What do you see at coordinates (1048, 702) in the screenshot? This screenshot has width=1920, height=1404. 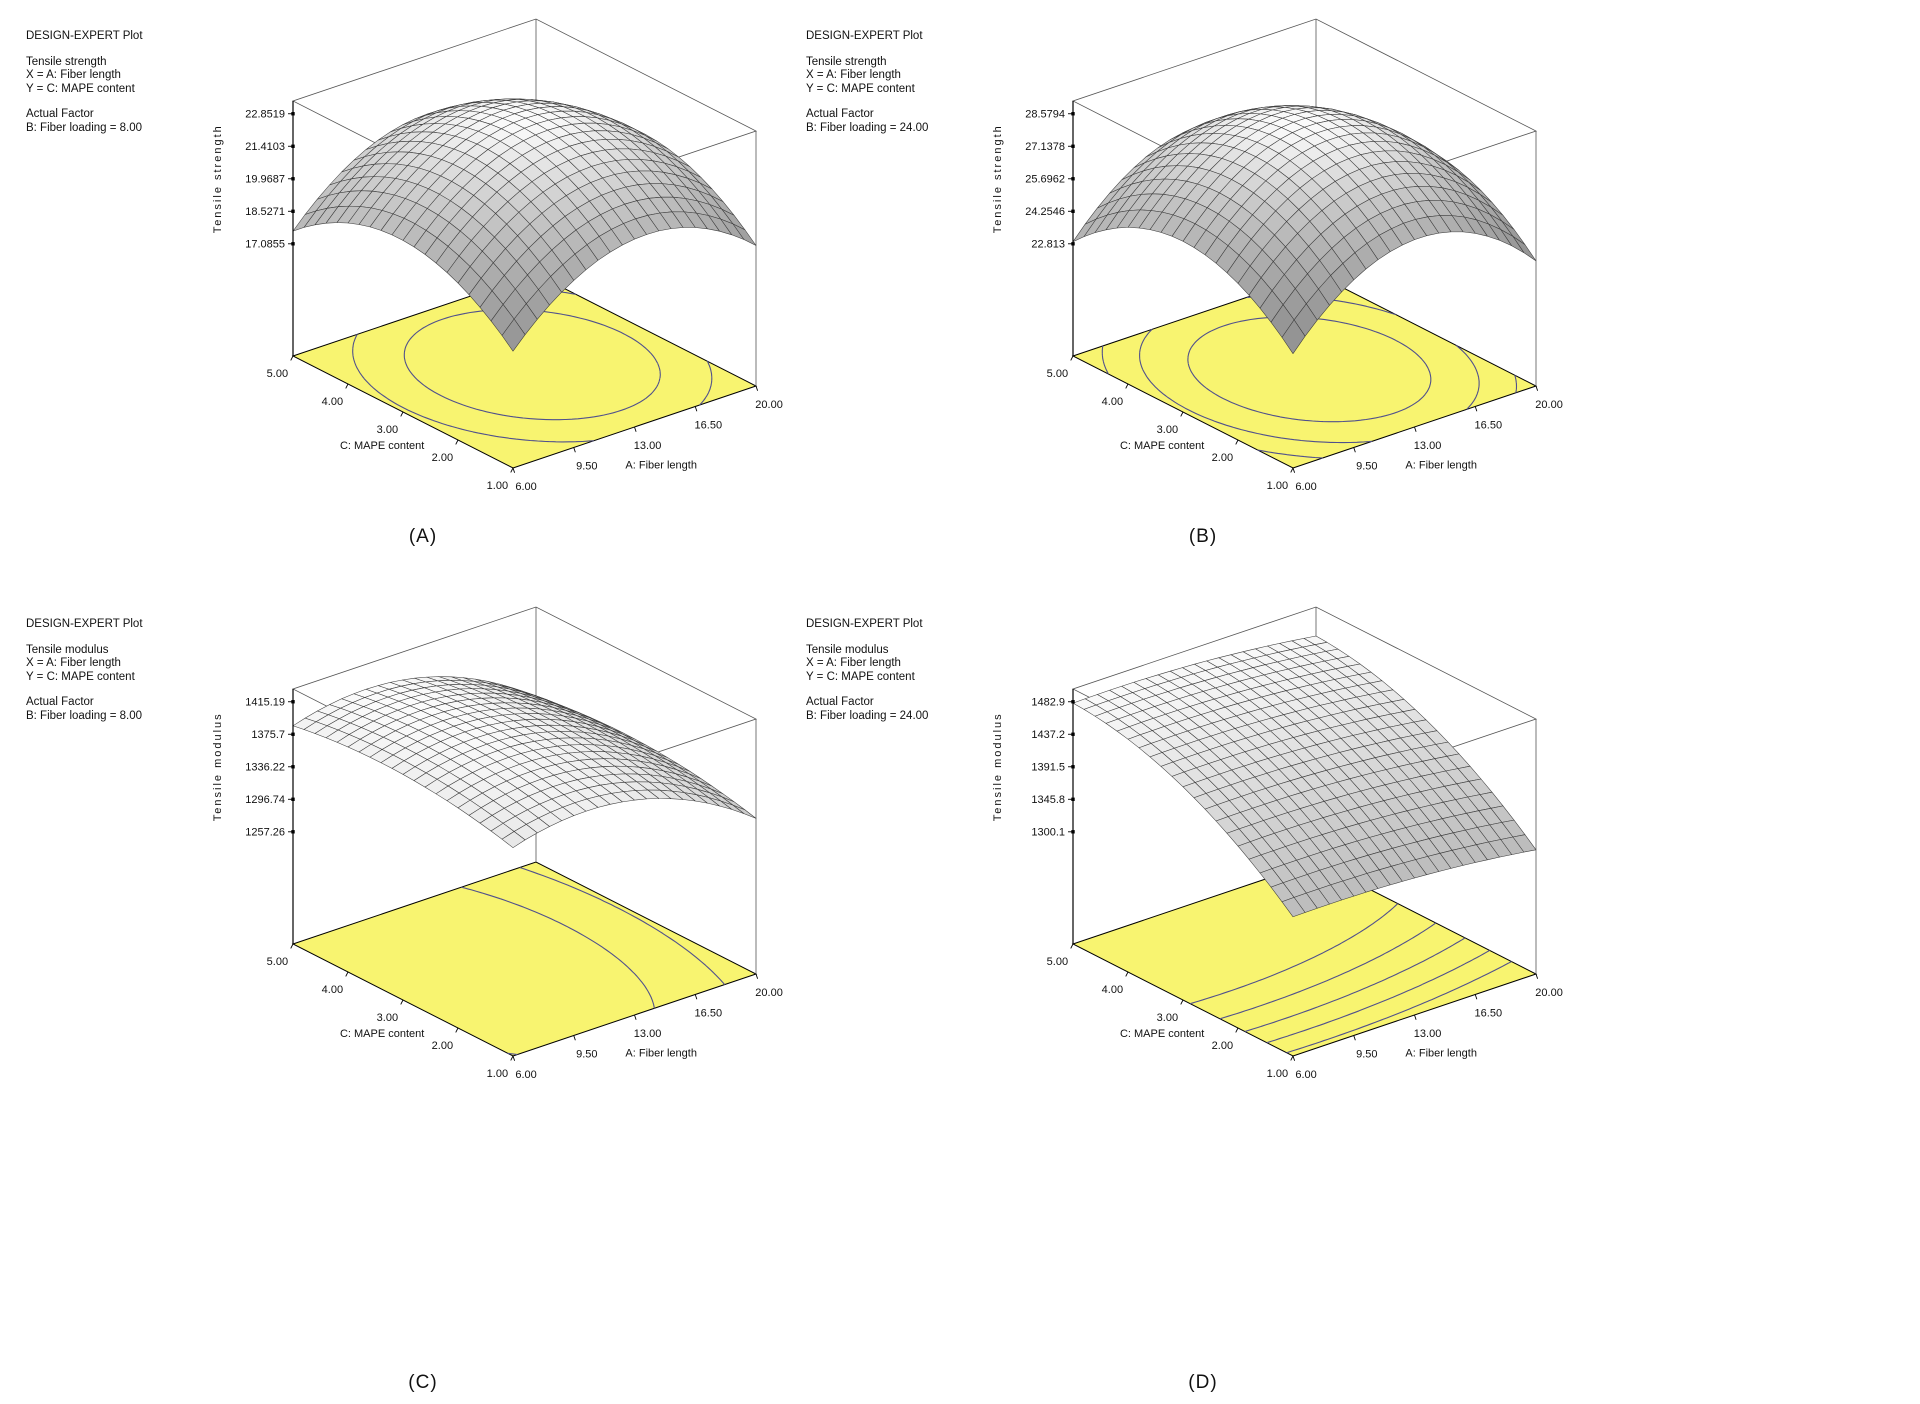 I see `z-tick-label: 1482.9` at bounding box center [1048, 702].